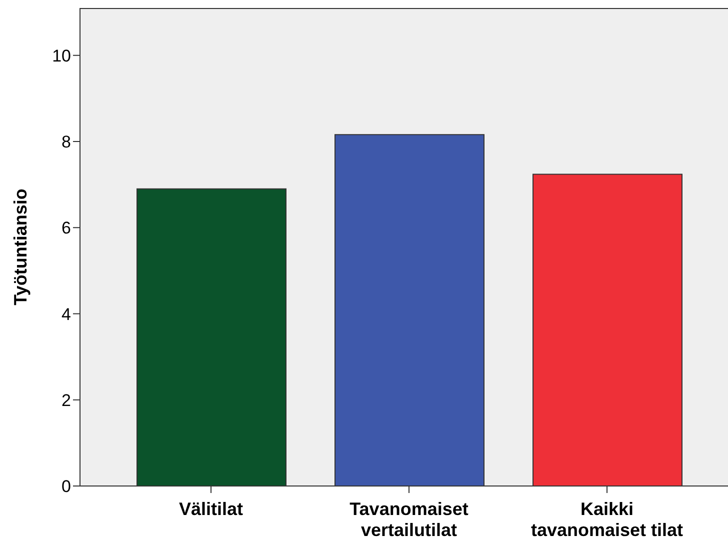 This screenshot has width=728, height=548. I want to click on y-tick-label: 8, so click(66, 142).